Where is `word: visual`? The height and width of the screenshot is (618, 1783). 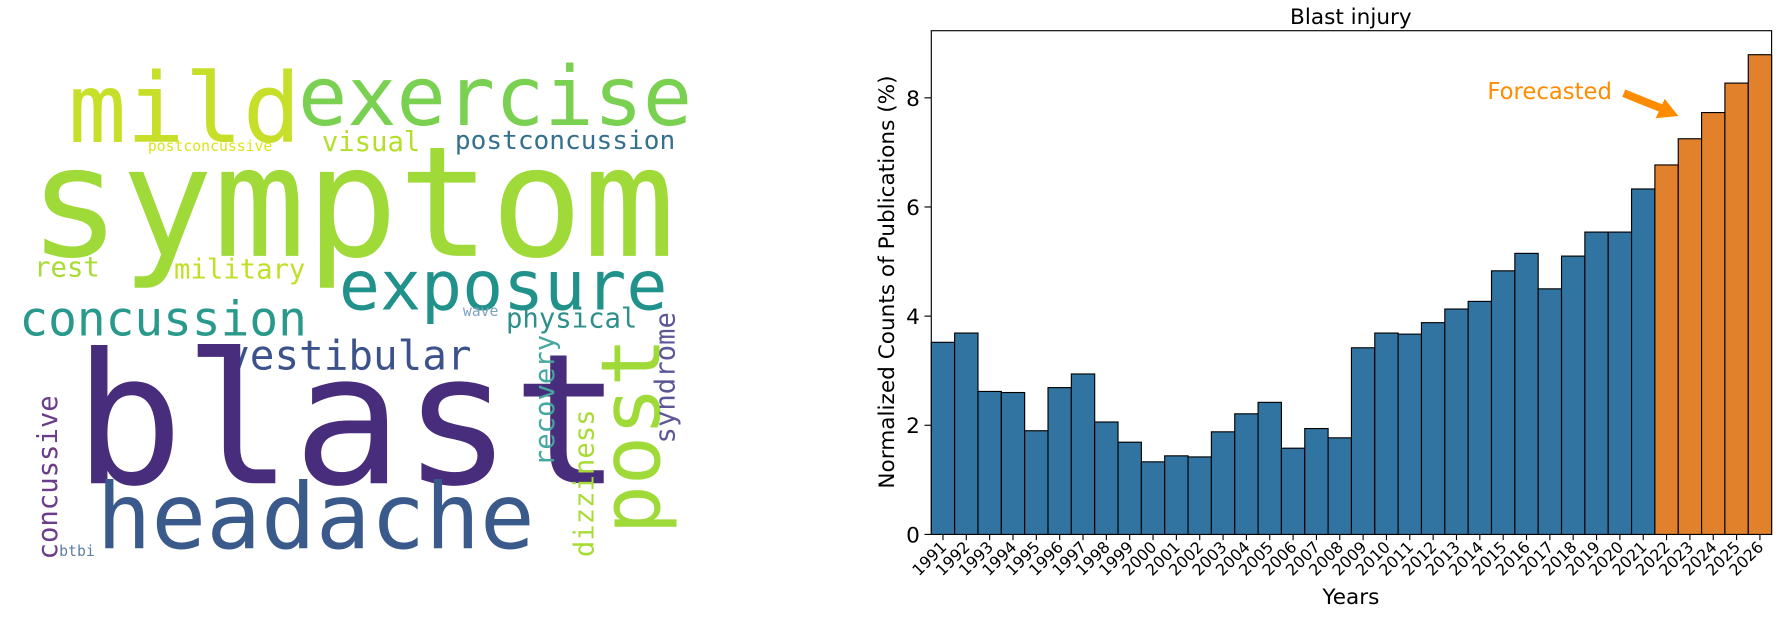
word: visual is located at coordinates (371, 142).